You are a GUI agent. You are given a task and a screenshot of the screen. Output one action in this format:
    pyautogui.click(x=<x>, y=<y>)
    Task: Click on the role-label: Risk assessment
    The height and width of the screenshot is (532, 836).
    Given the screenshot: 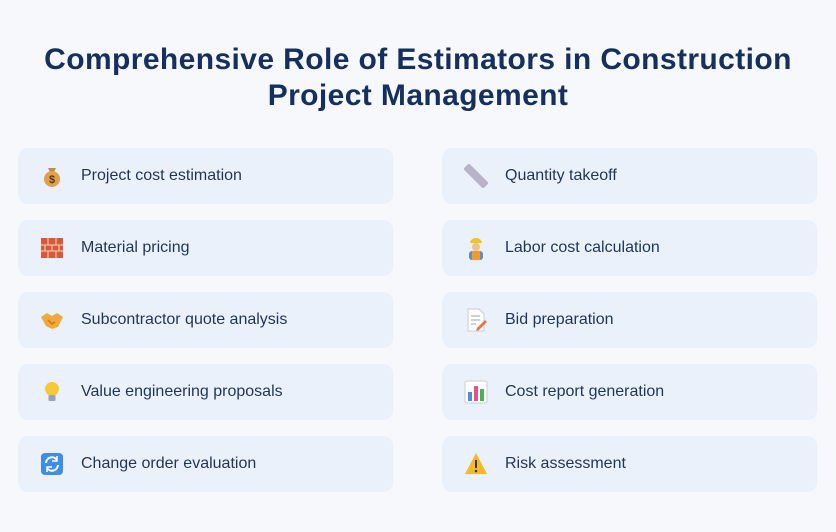 What is the action you would take?
    pyautogui.click(x=565, y=463)
    